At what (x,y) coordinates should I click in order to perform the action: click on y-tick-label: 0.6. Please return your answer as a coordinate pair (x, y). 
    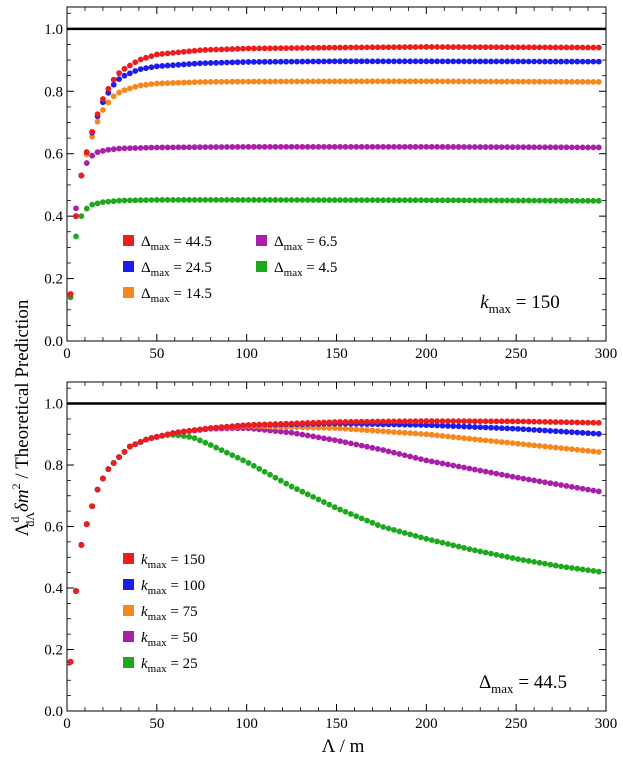
    Looking at the image, I should click on (53, 155).